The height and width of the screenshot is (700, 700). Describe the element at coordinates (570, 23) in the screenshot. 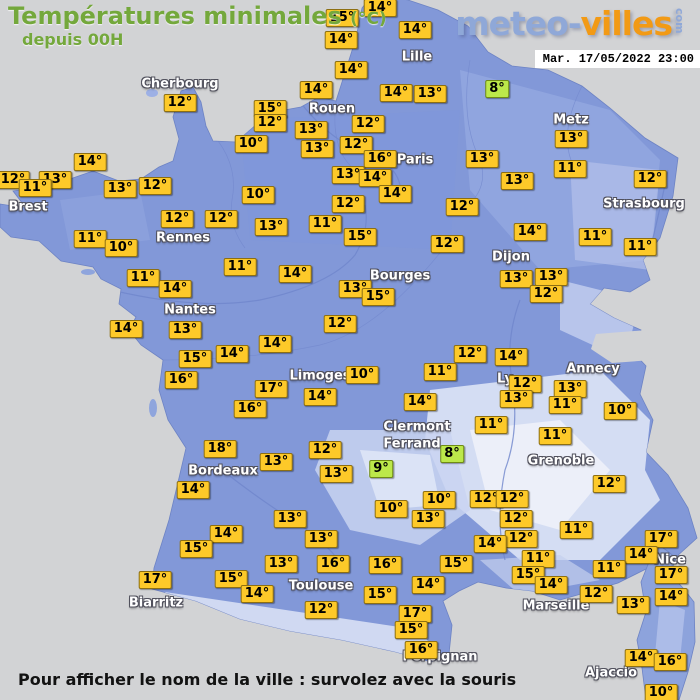

I see `meteo-villes-logo: meteo- villes com` at that location.